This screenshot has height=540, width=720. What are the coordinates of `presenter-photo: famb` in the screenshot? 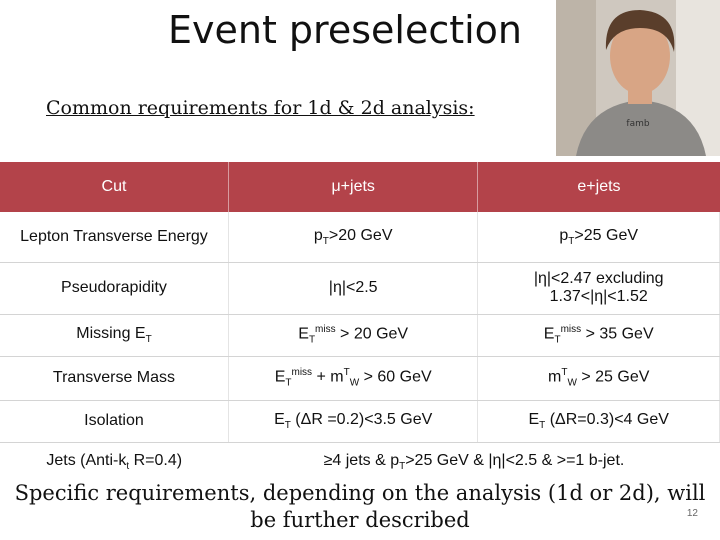 It's located at (638, 78).